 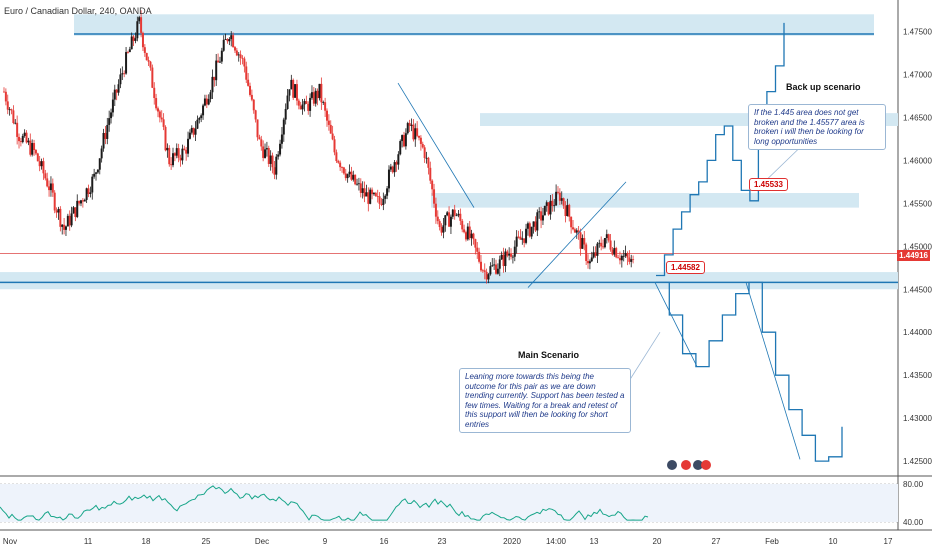 I want to click on trendline-up, so click(x=577, y=234).